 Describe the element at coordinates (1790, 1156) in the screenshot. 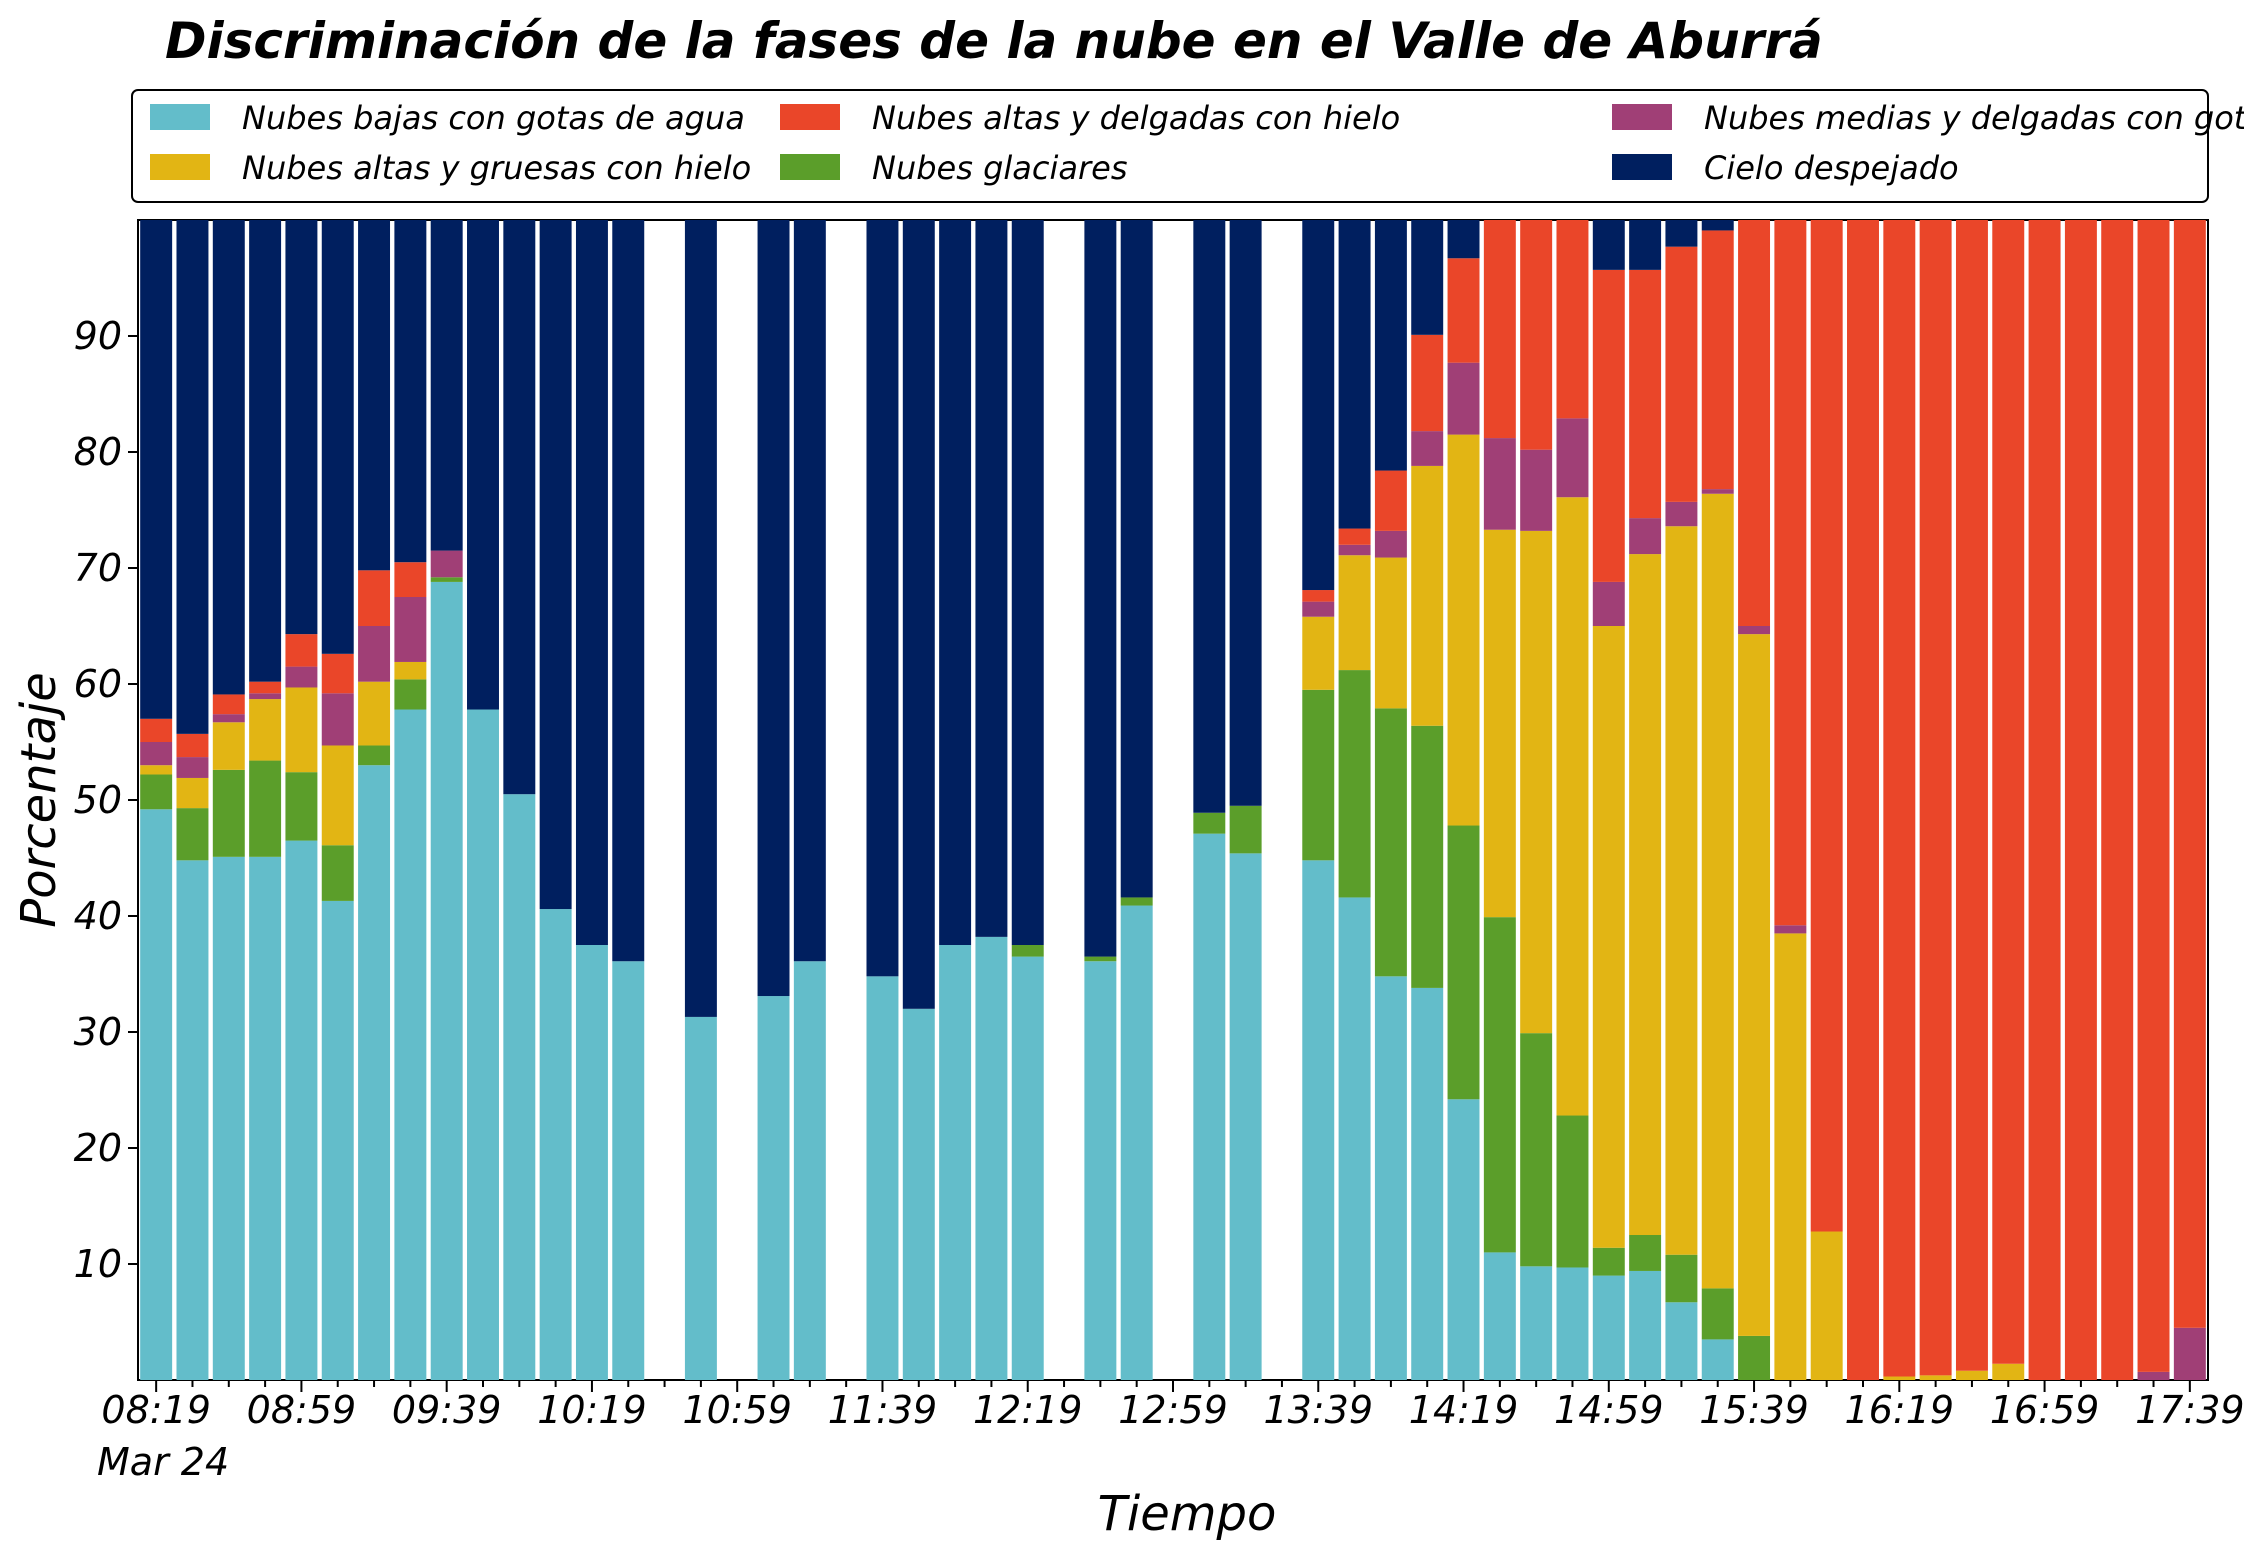

I see `bar-segment-1549-s2` at that location.